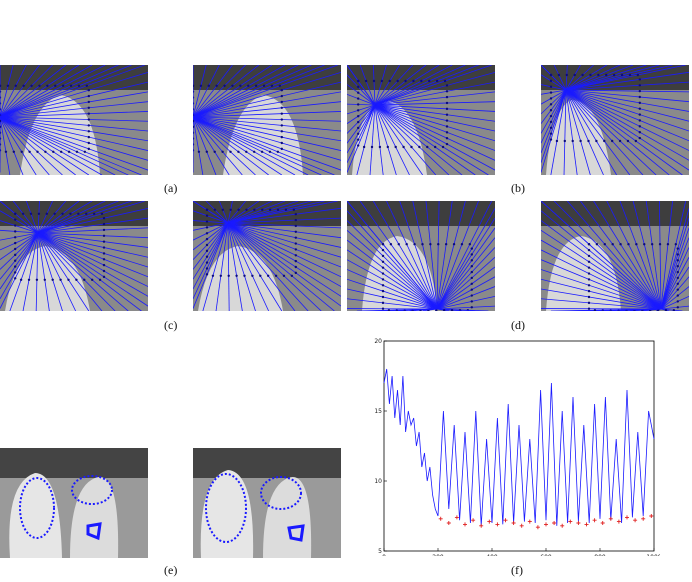 The image size is (692, 582). I want to click on caption-a: (a), so click(171, 188).